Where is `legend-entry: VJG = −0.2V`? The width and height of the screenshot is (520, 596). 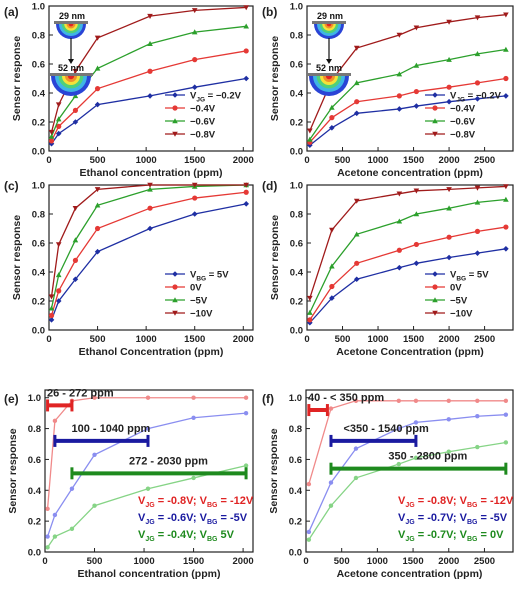
legend-entry: VJG = −0.2V is located at coordinates (216, 97).